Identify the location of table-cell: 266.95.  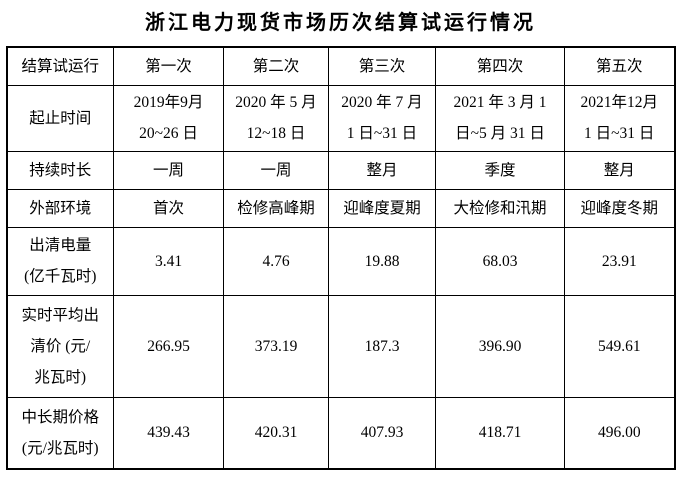
(168, 346).